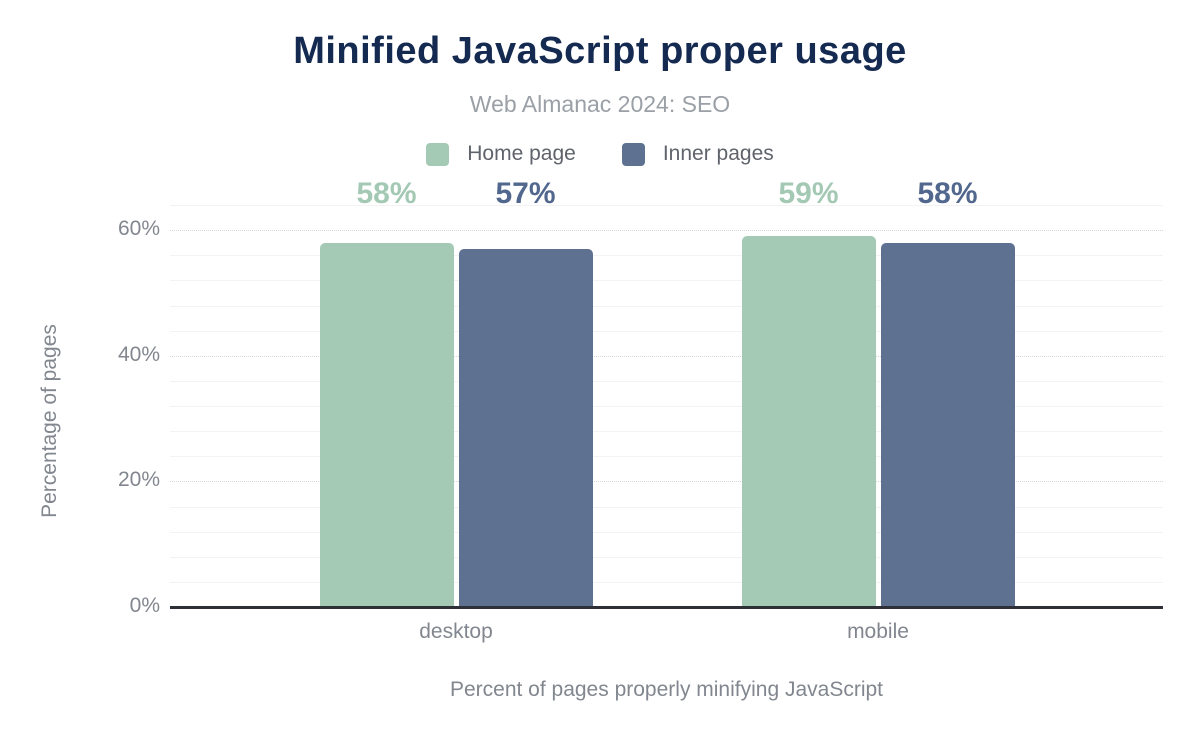  Describe the element at coordinates (138, 354) in the screenshot. I see `y-tick-label: 40%` at that location.